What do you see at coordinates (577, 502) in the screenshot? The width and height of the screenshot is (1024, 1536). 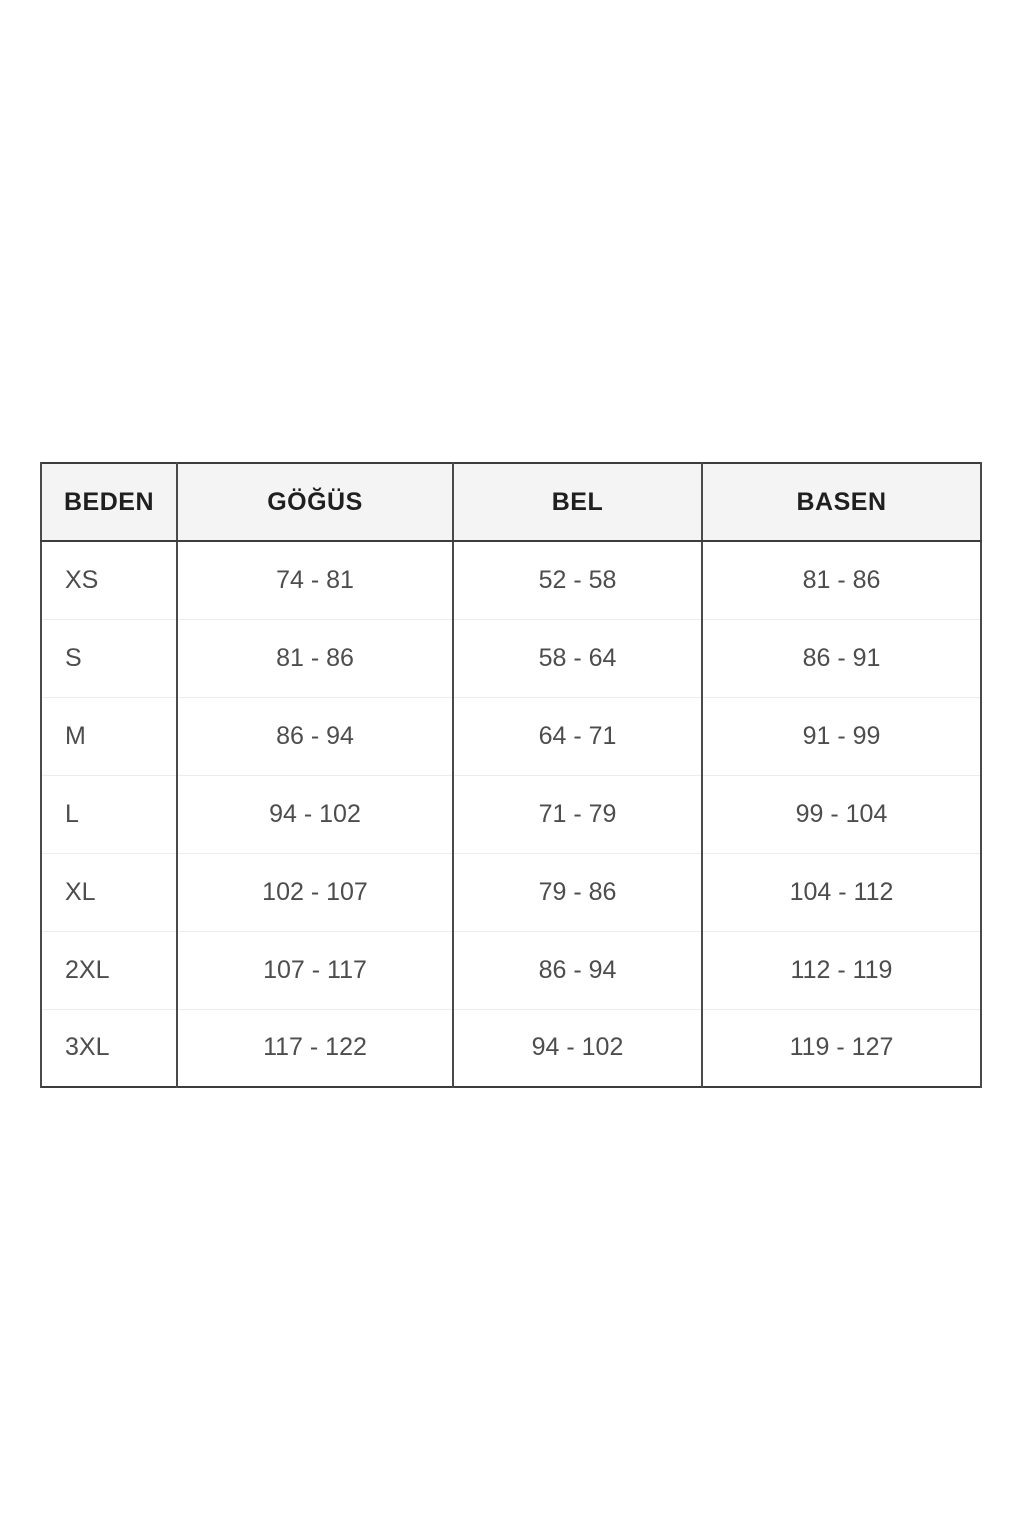 I see `header-cell-bel: BEL` at bounding box center [577, 502].